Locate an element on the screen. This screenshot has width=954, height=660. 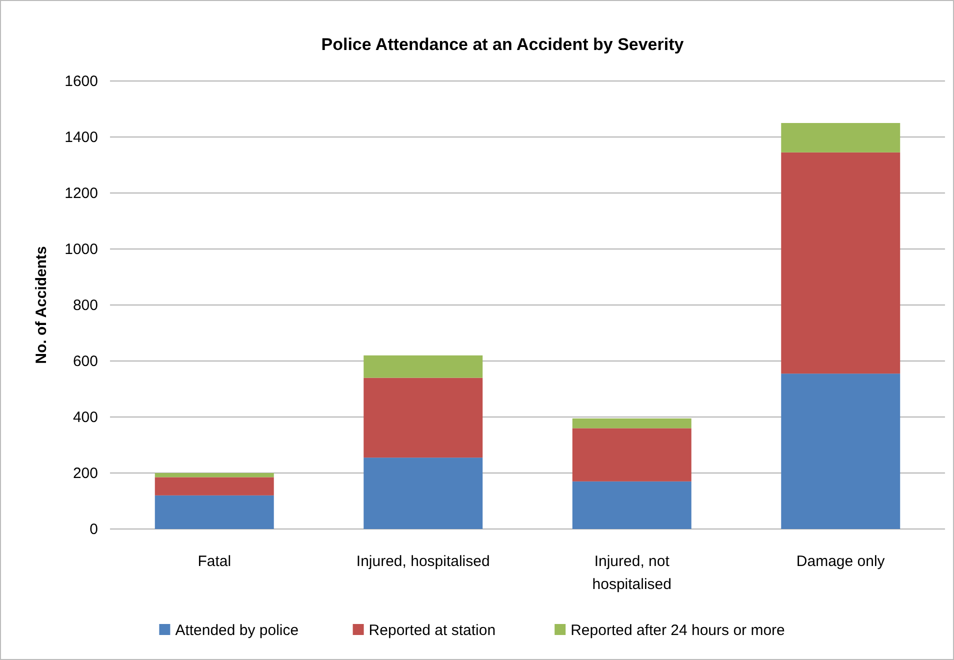
legend-label: Attended by police is located at coordinates (237, 630).